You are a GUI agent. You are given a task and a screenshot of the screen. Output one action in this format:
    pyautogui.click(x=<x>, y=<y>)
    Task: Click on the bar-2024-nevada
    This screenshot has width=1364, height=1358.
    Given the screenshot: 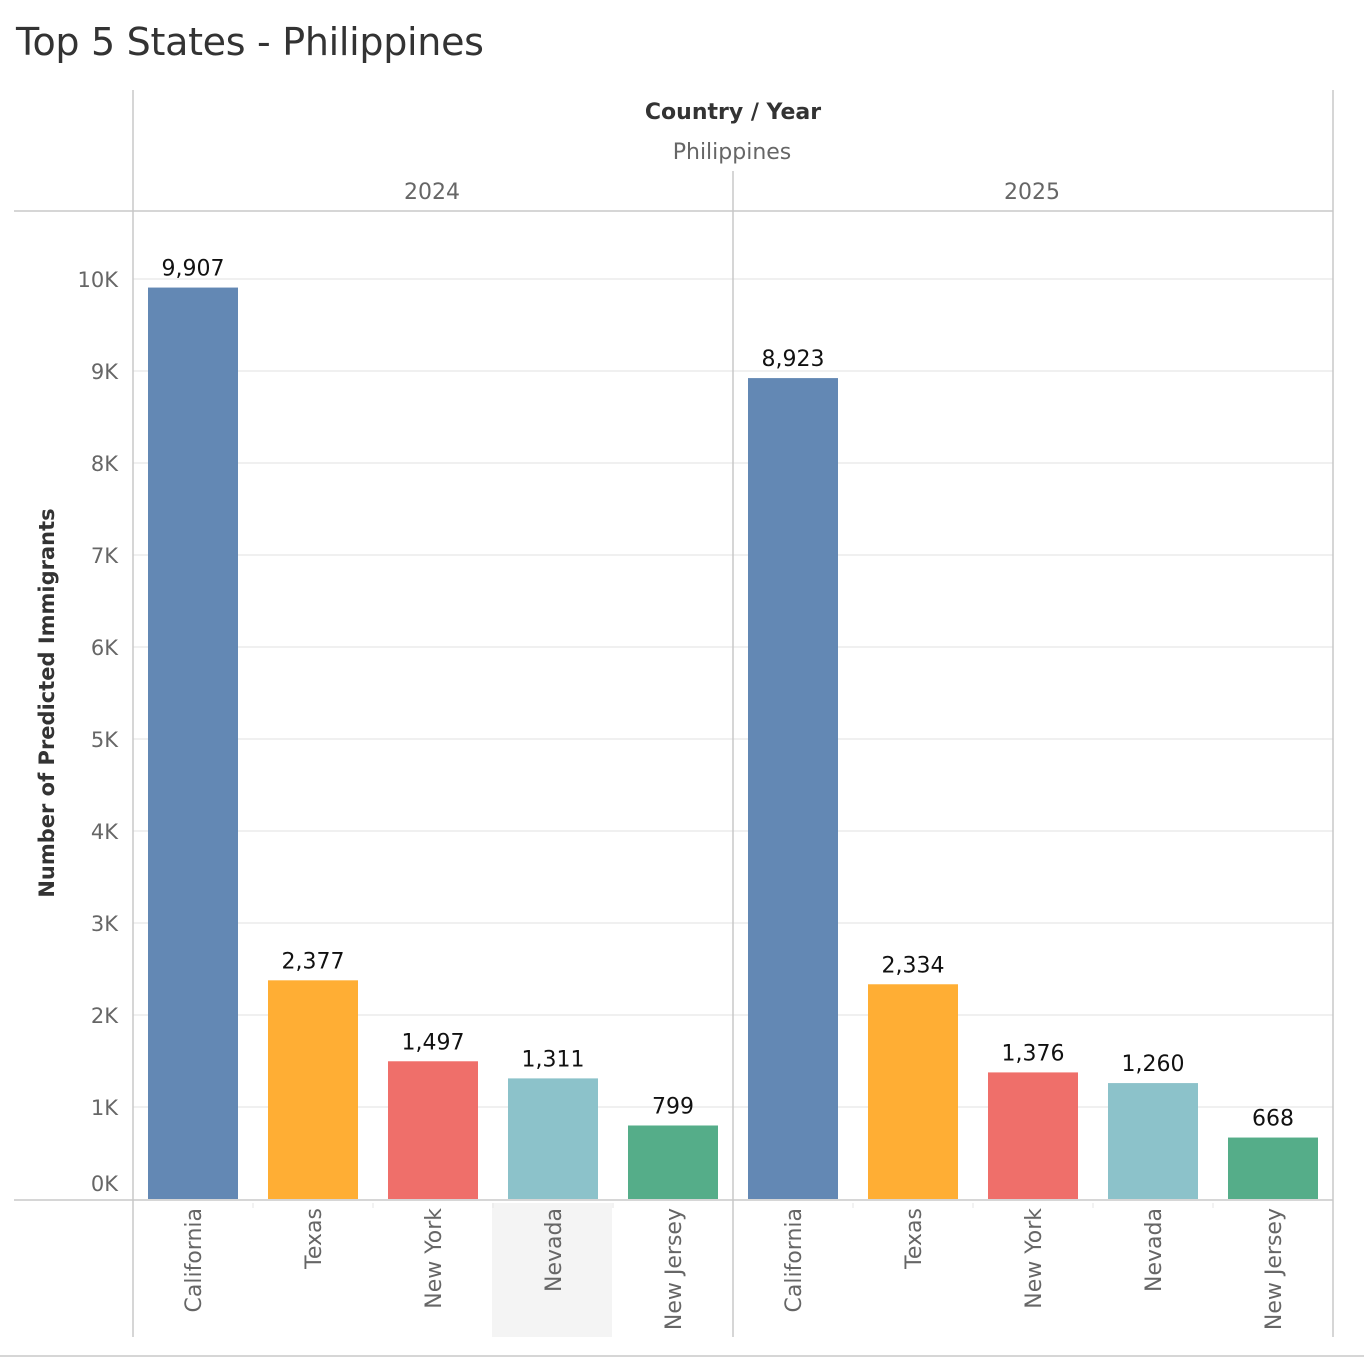 What is the action you would take?
    pyautogui.click(x=553, y=1138)
    